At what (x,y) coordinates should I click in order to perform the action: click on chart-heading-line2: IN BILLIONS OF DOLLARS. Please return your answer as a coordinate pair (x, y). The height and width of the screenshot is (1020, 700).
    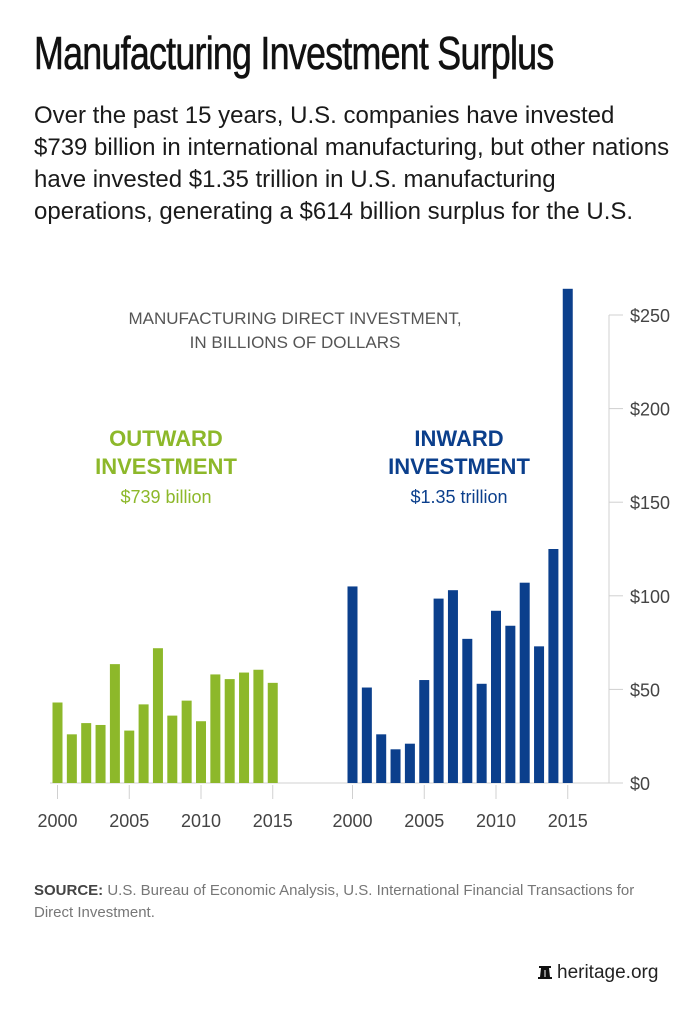
    Looking at the image, I should click on (295, 342).